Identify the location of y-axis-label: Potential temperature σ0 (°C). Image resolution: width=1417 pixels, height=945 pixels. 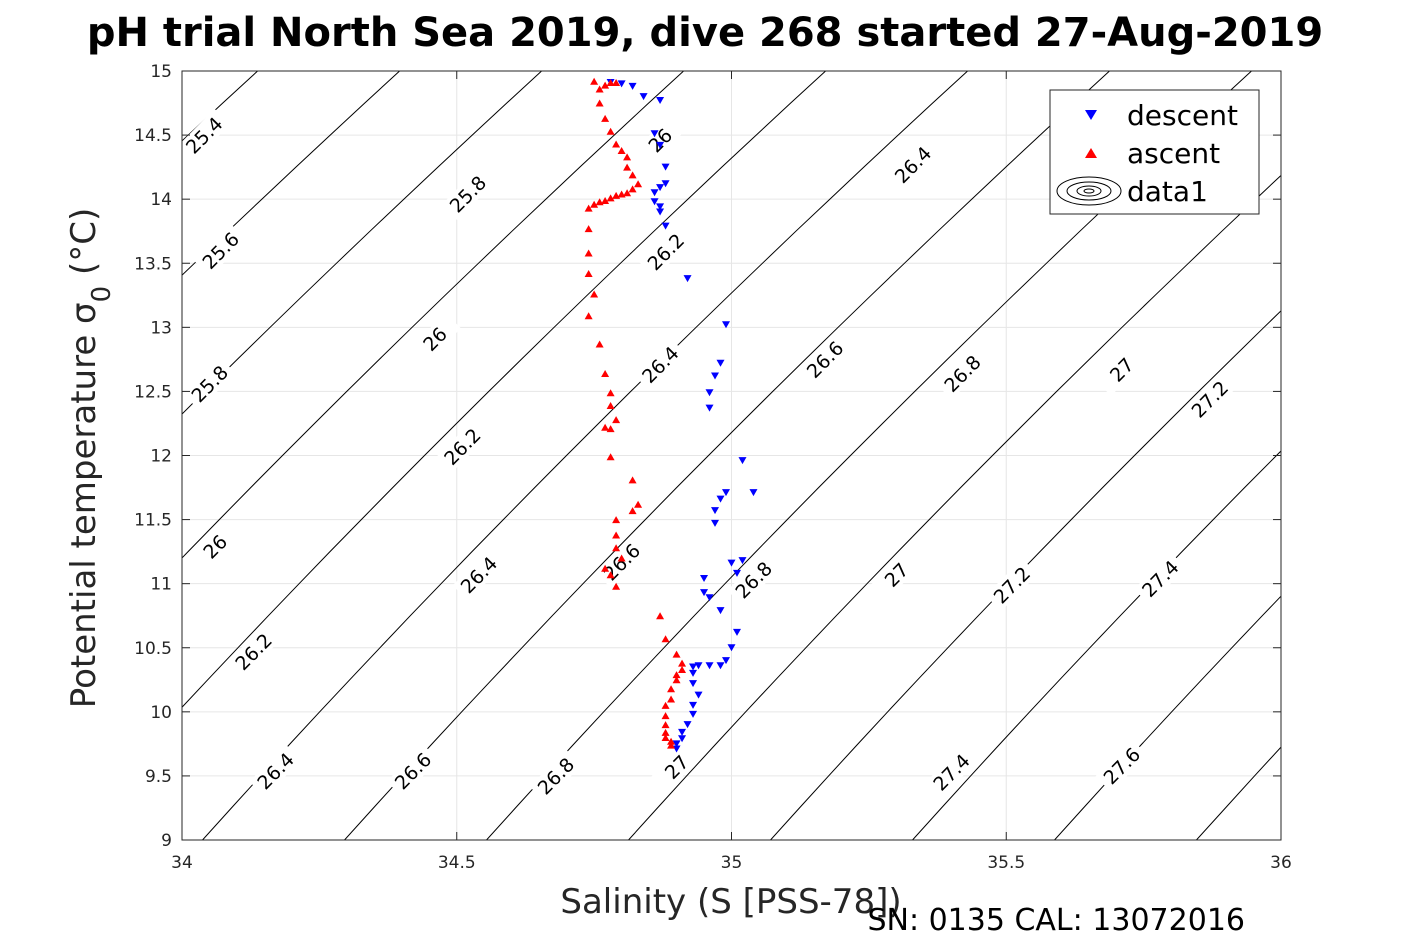
(90, 458).